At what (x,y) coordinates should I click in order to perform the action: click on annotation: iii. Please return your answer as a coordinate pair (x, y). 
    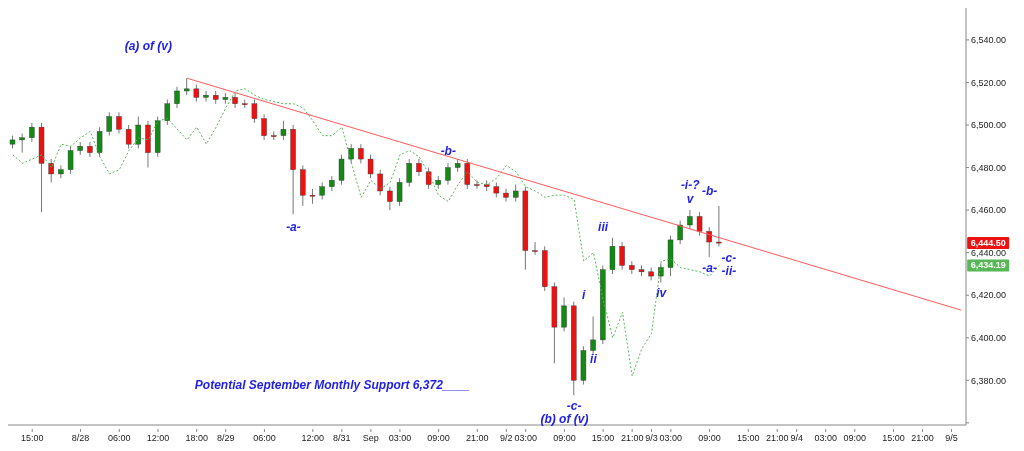
    Looking at the image, I should click on (603, 227).